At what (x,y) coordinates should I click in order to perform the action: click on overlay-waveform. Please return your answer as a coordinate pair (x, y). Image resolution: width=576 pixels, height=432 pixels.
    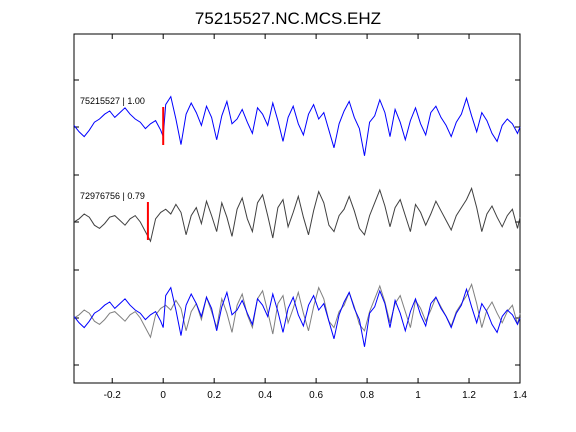
    Looking at the image, I should click on (297, 316).